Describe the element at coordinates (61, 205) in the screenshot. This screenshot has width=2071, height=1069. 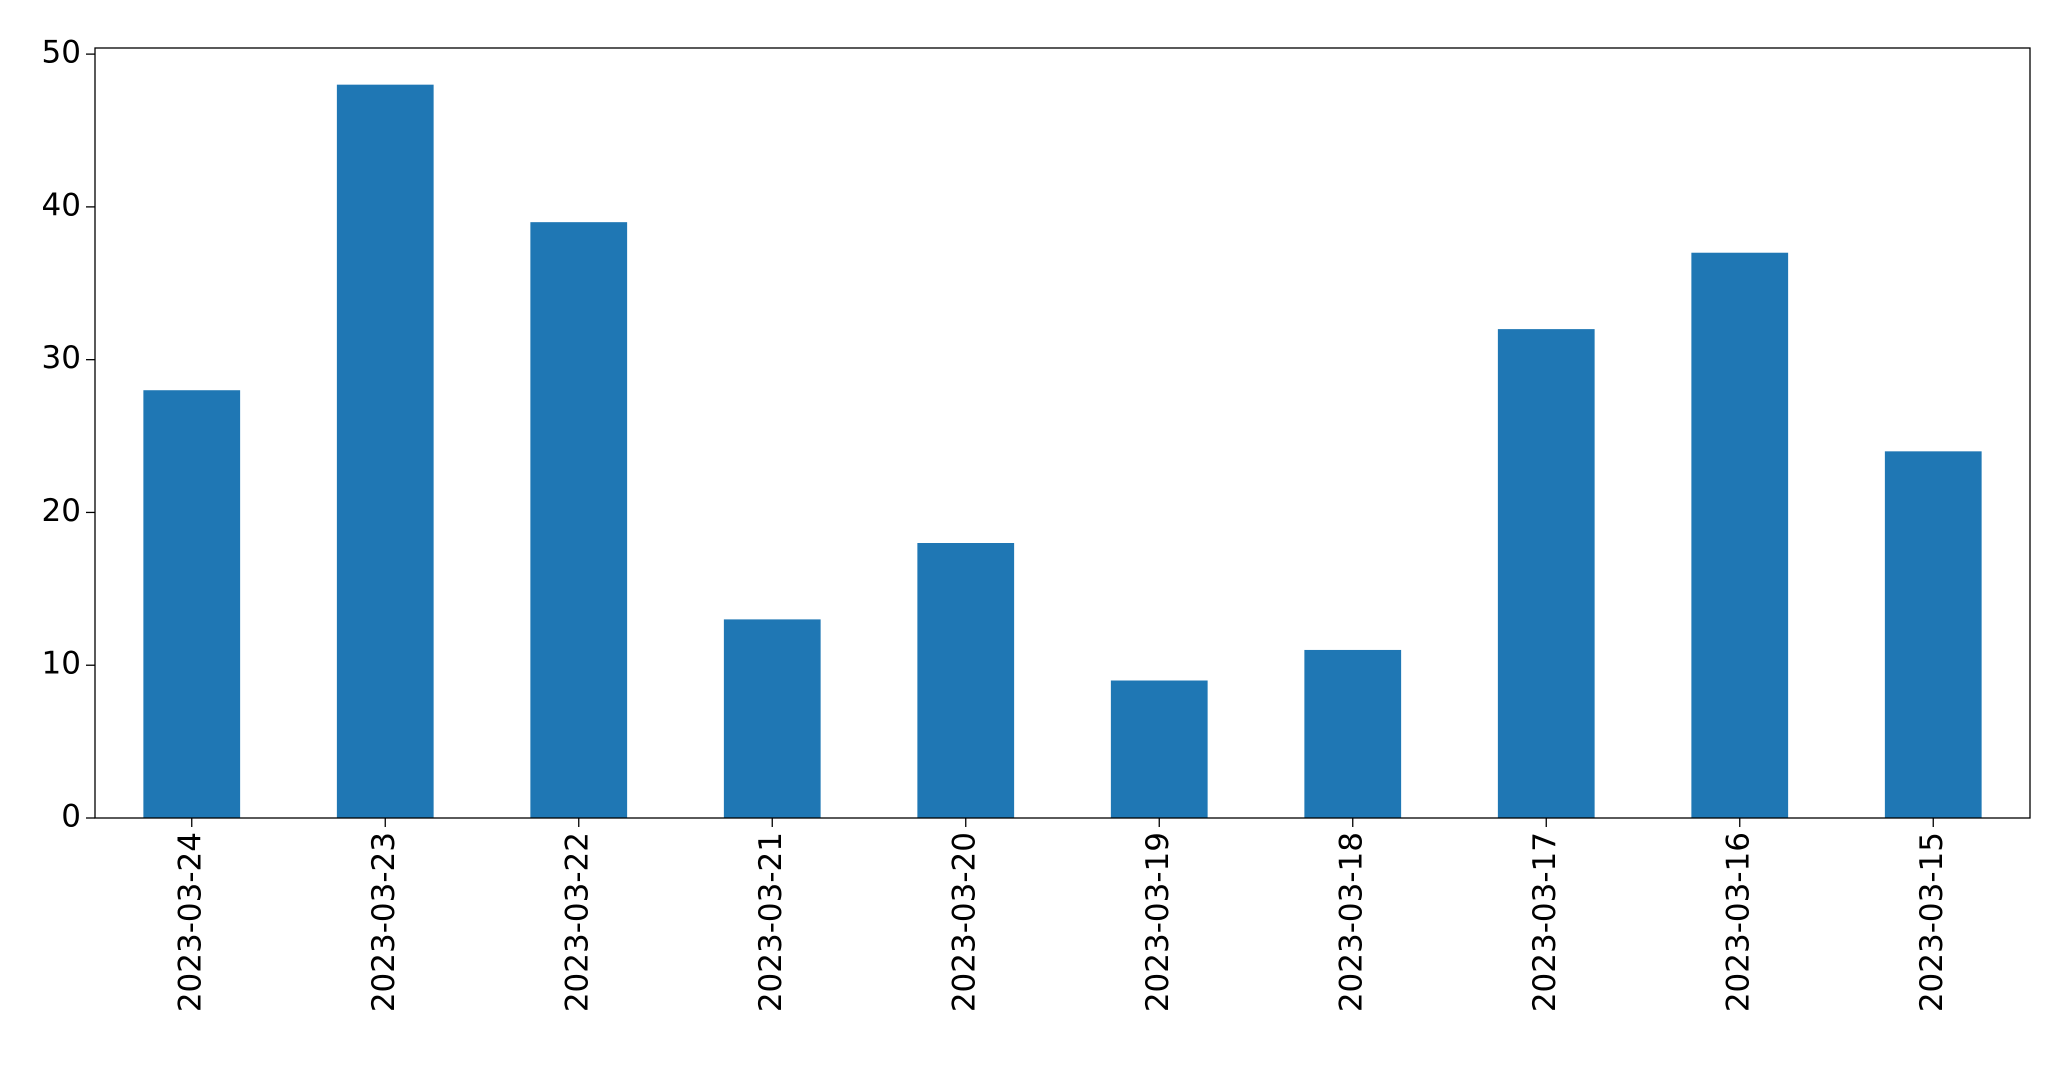
I see `y-tick-label: 40` at that location.